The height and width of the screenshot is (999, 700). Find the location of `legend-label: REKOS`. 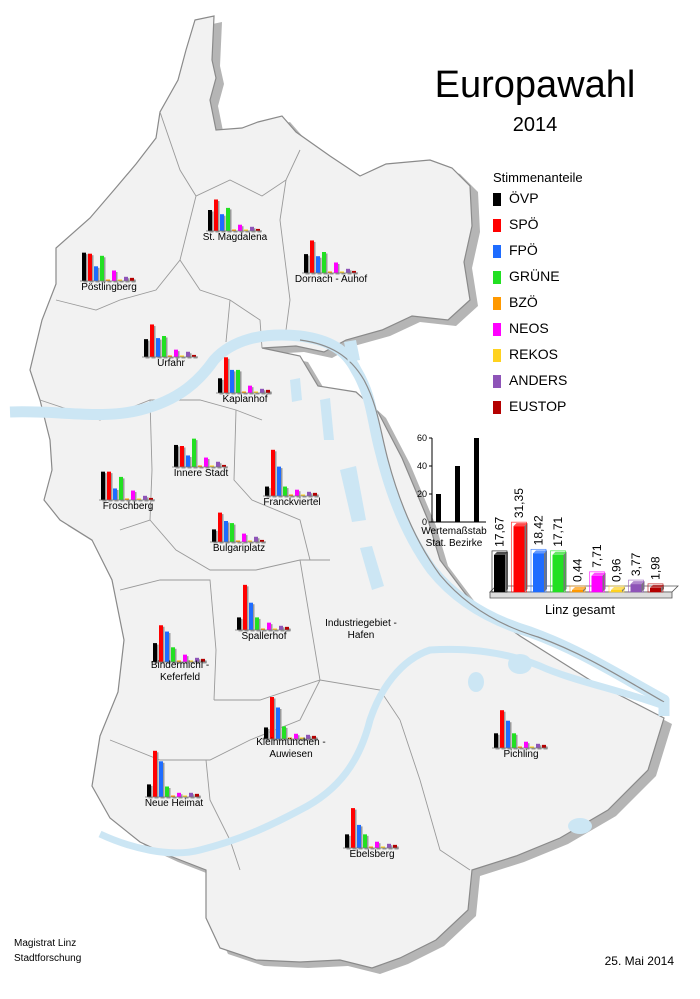

legend-label: REKOS is located at coordinates (534, 354).